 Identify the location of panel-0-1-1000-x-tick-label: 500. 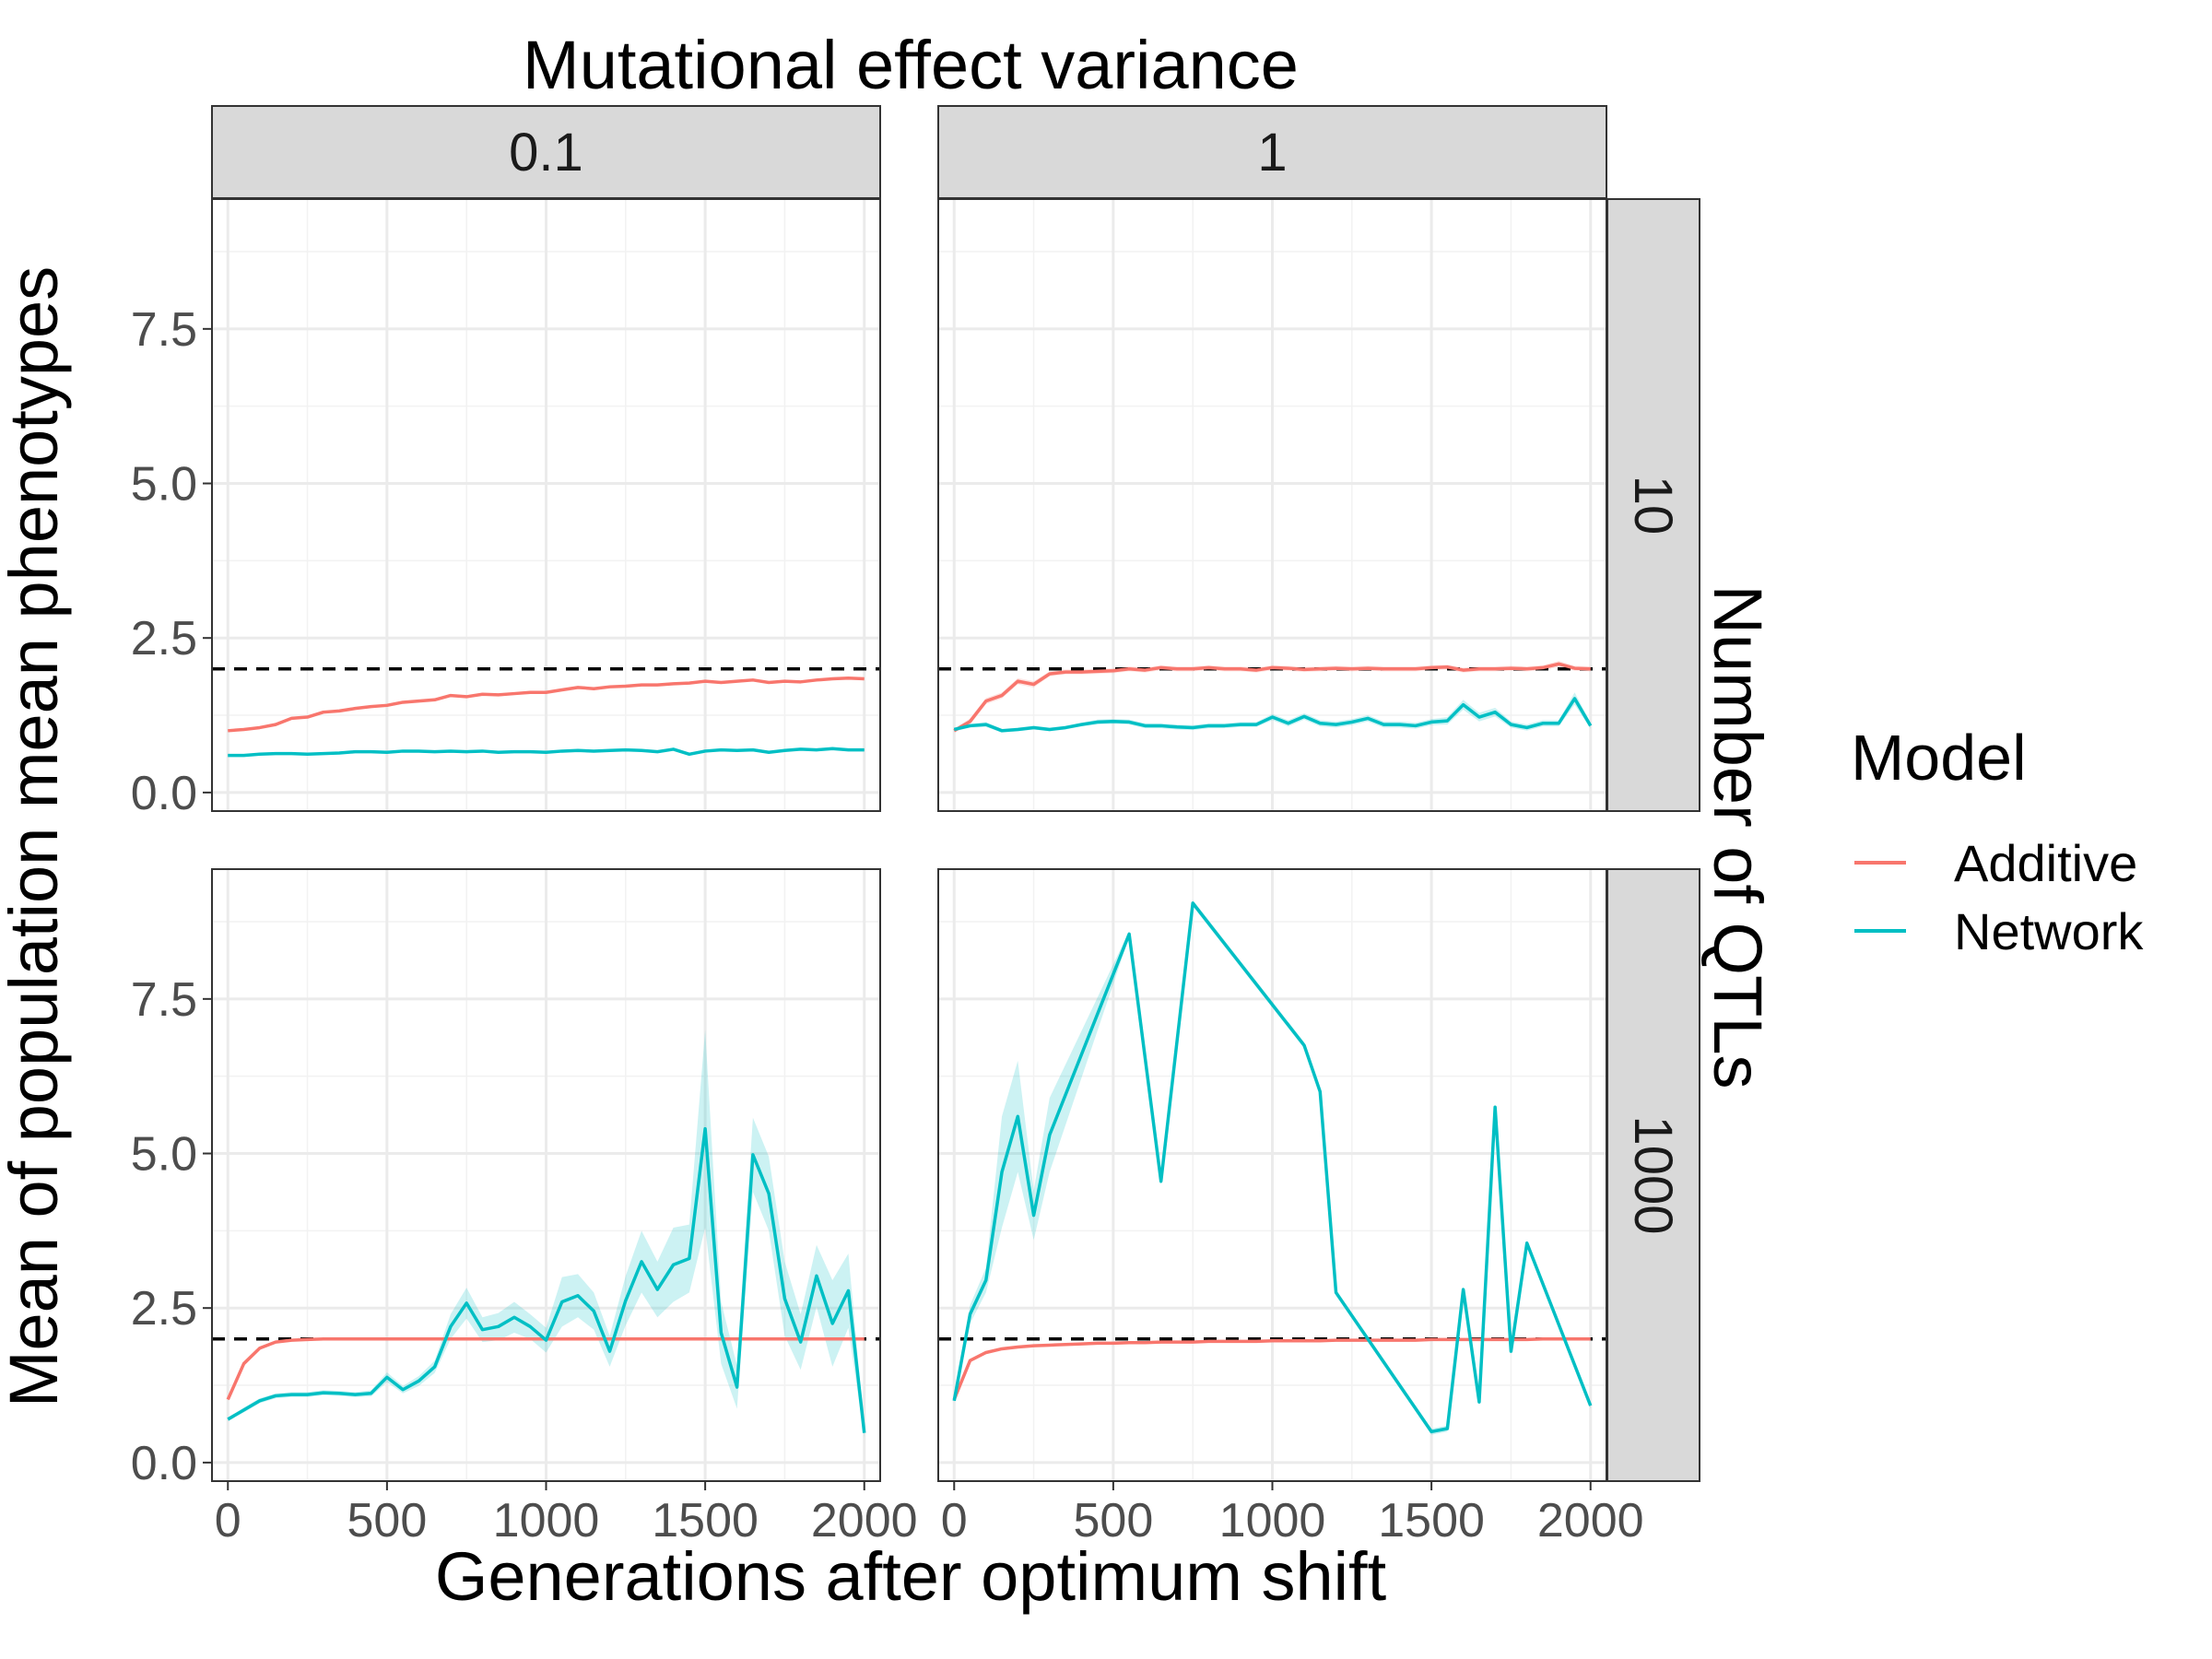
(387, 1520).